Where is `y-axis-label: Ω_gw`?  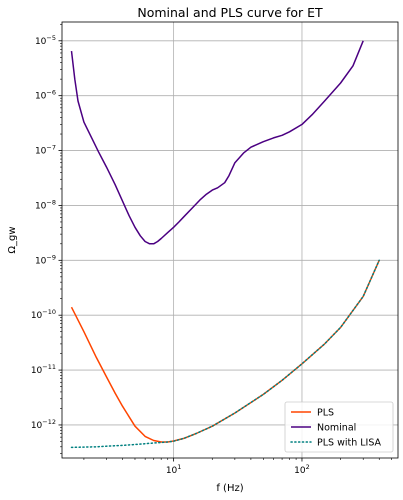 y-axis-label: Ω_gw is located at coordinates (12, 239).